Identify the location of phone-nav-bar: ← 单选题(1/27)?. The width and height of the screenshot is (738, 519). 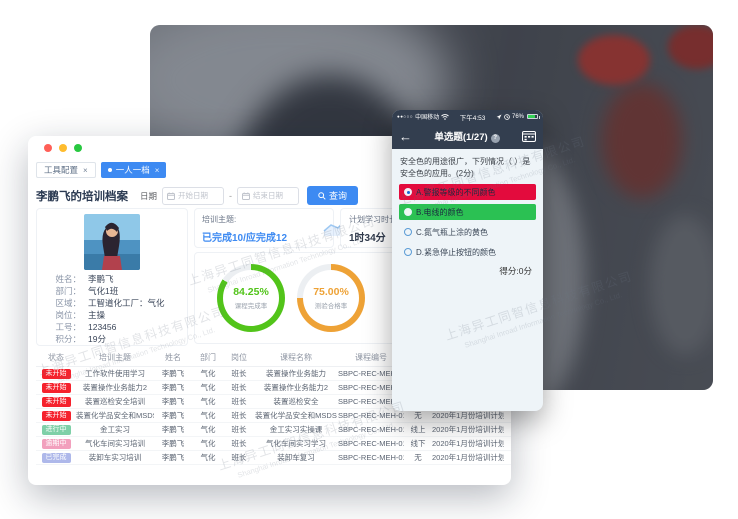
(467, 136).